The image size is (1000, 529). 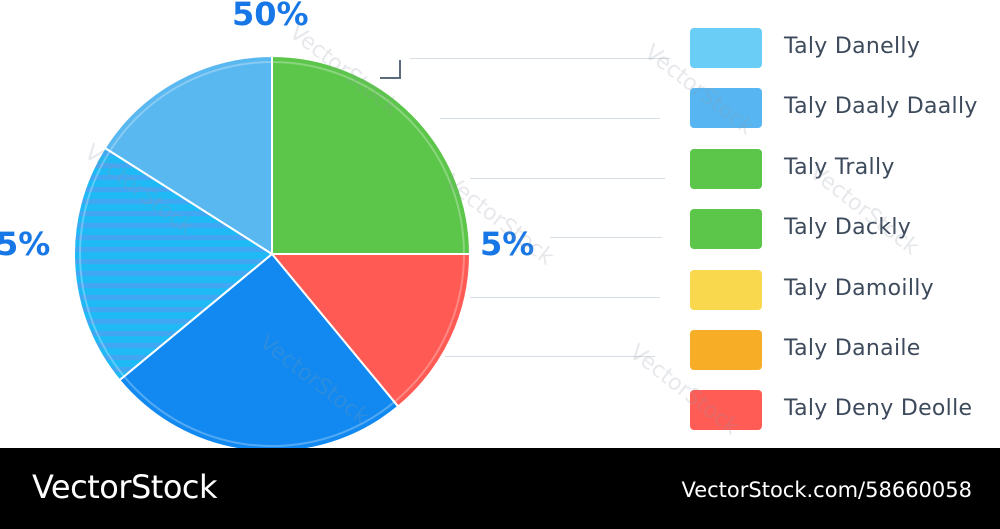 I want to click on label-left-5: 5%, so click(x=25, y=244).